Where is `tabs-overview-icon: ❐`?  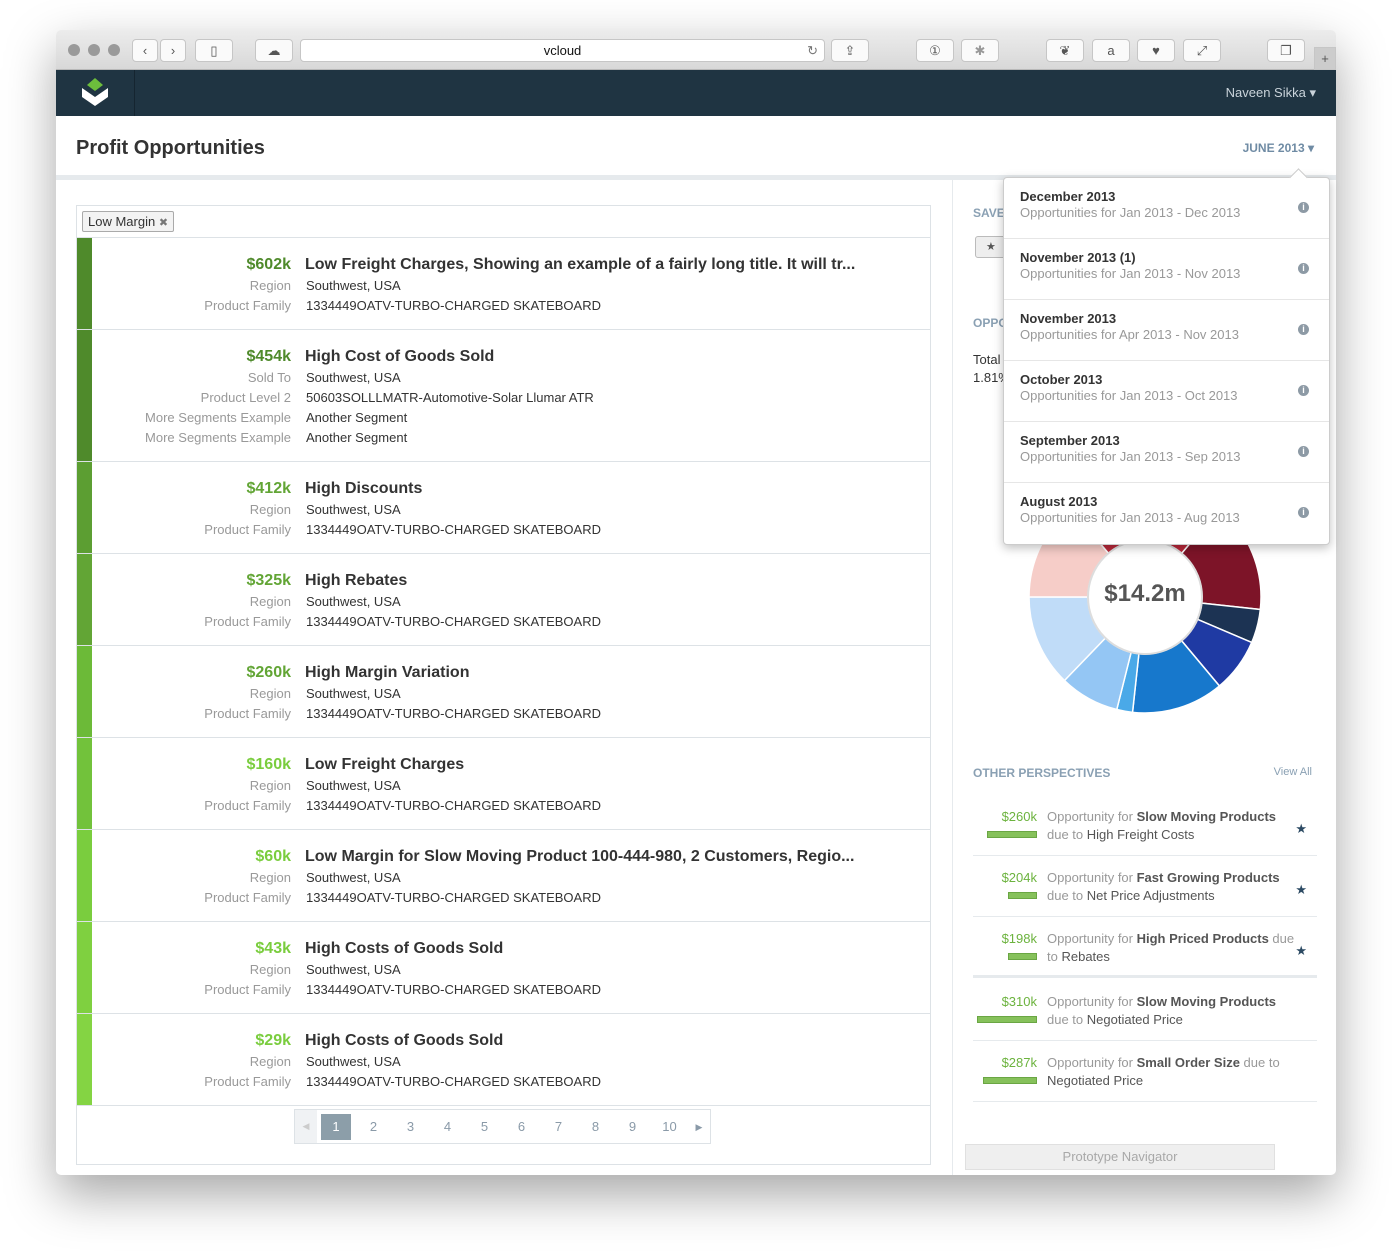 tabs-overview-icon: ❐ is located at coordinates (1286, 50).